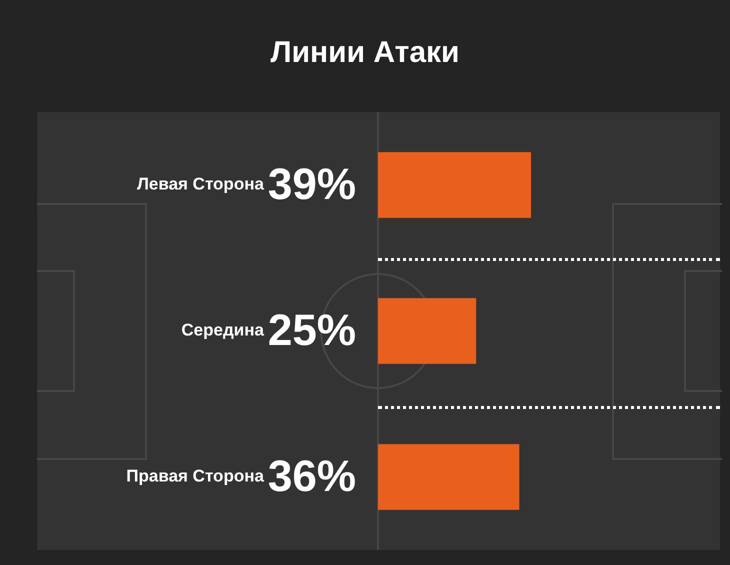 The width and height of the screenshot is (730, 565). I want to click on data-label: 25%, so click(312, 331).